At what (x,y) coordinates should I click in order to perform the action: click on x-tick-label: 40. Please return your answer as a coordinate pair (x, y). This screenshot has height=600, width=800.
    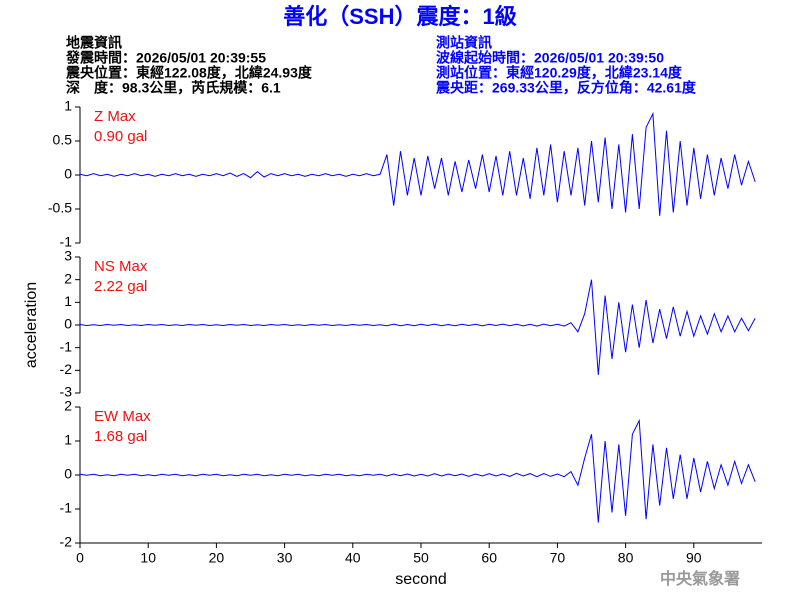
    Looking at the image, I should click on (353, 558).